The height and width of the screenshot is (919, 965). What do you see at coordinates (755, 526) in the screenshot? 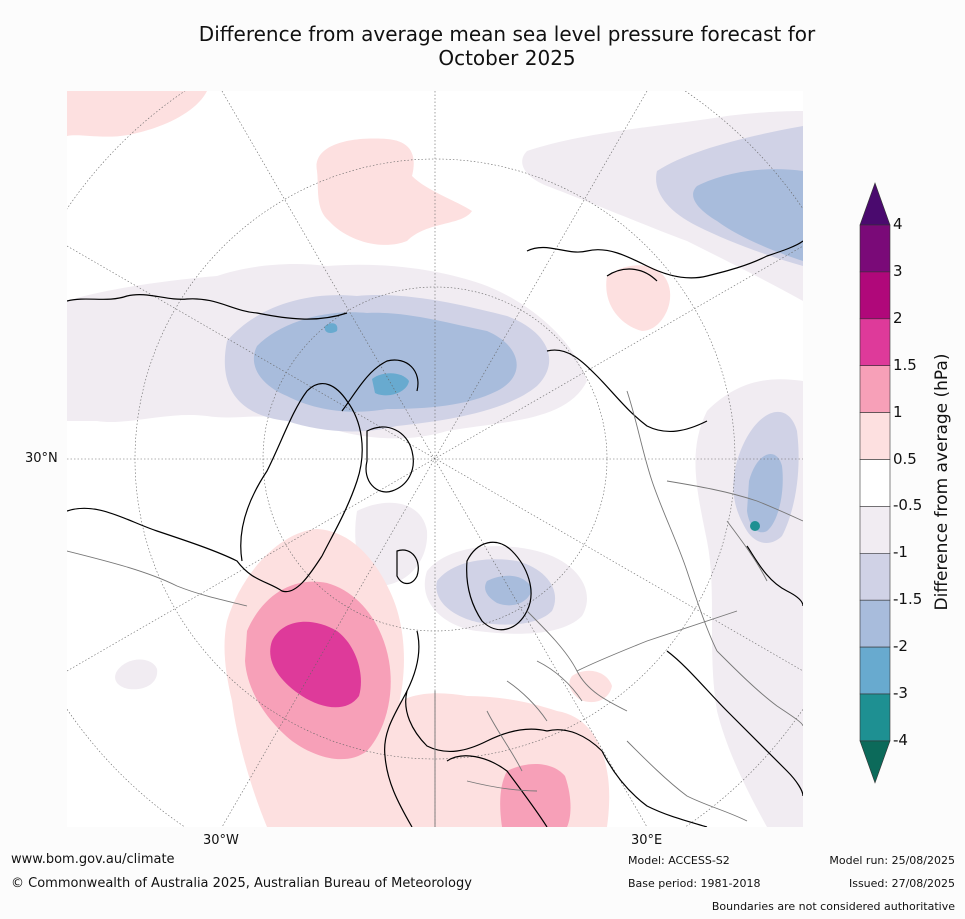
I see `anomaly-peak-central-asia` at bounding box center [755, 526].